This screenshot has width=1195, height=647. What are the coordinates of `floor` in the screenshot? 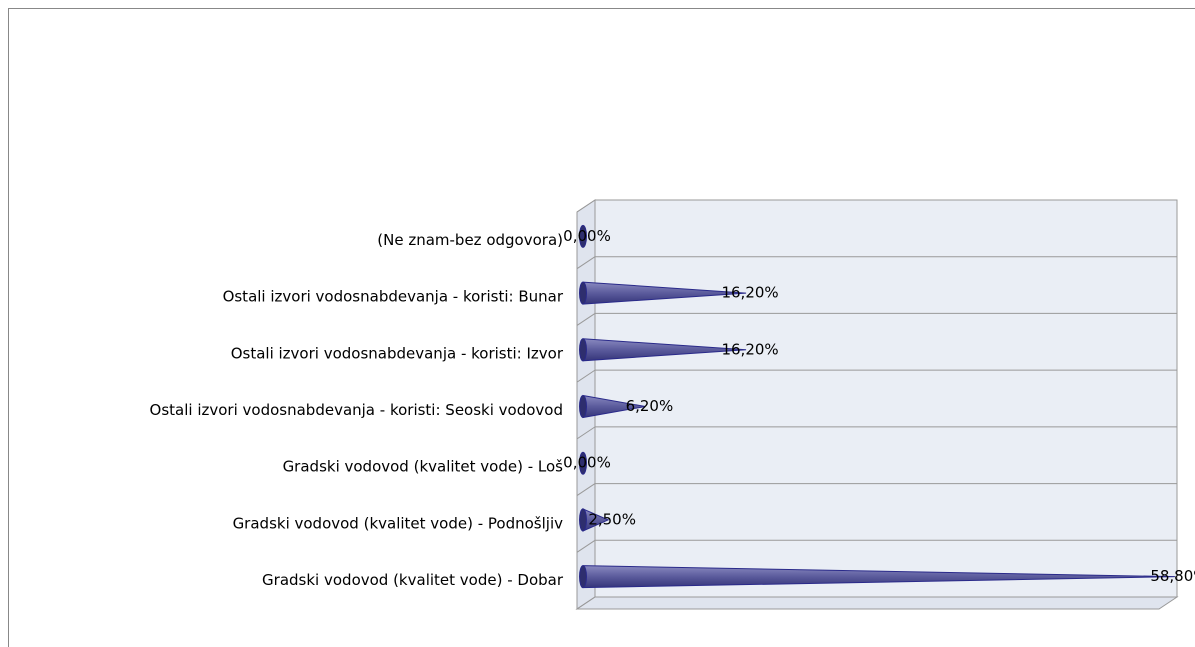 It's located at (877, 603).